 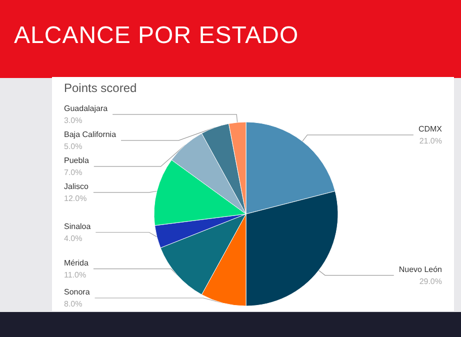 What do you see at coordinates (75, 198) in the screenshot?
I see `data-label: 12.0%` at bounding box center [75, 198].